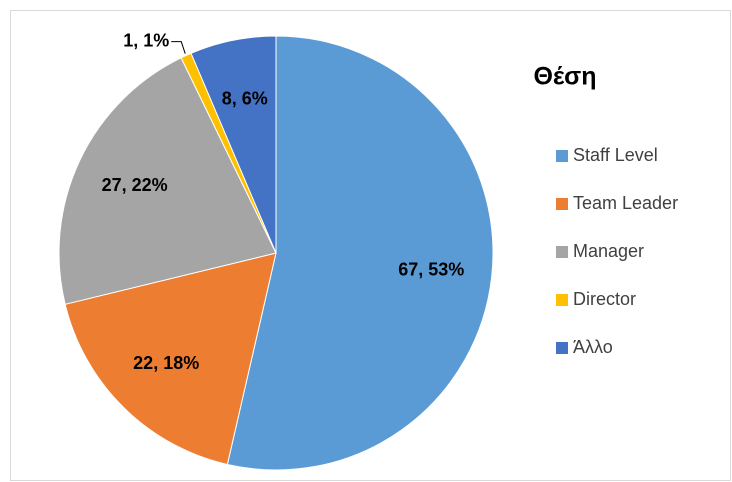 The height and width of the screenshot is (482, 732). Describe the element at coordinates (178, 47) in the screenshot. I see `leader-line` at that location.